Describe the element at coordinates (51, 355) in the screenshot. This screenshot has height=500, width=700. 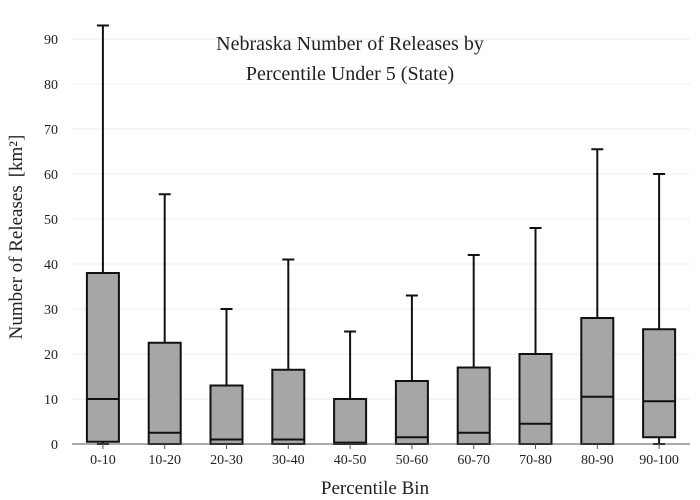
I see `y-tick-label: 20` at that location.